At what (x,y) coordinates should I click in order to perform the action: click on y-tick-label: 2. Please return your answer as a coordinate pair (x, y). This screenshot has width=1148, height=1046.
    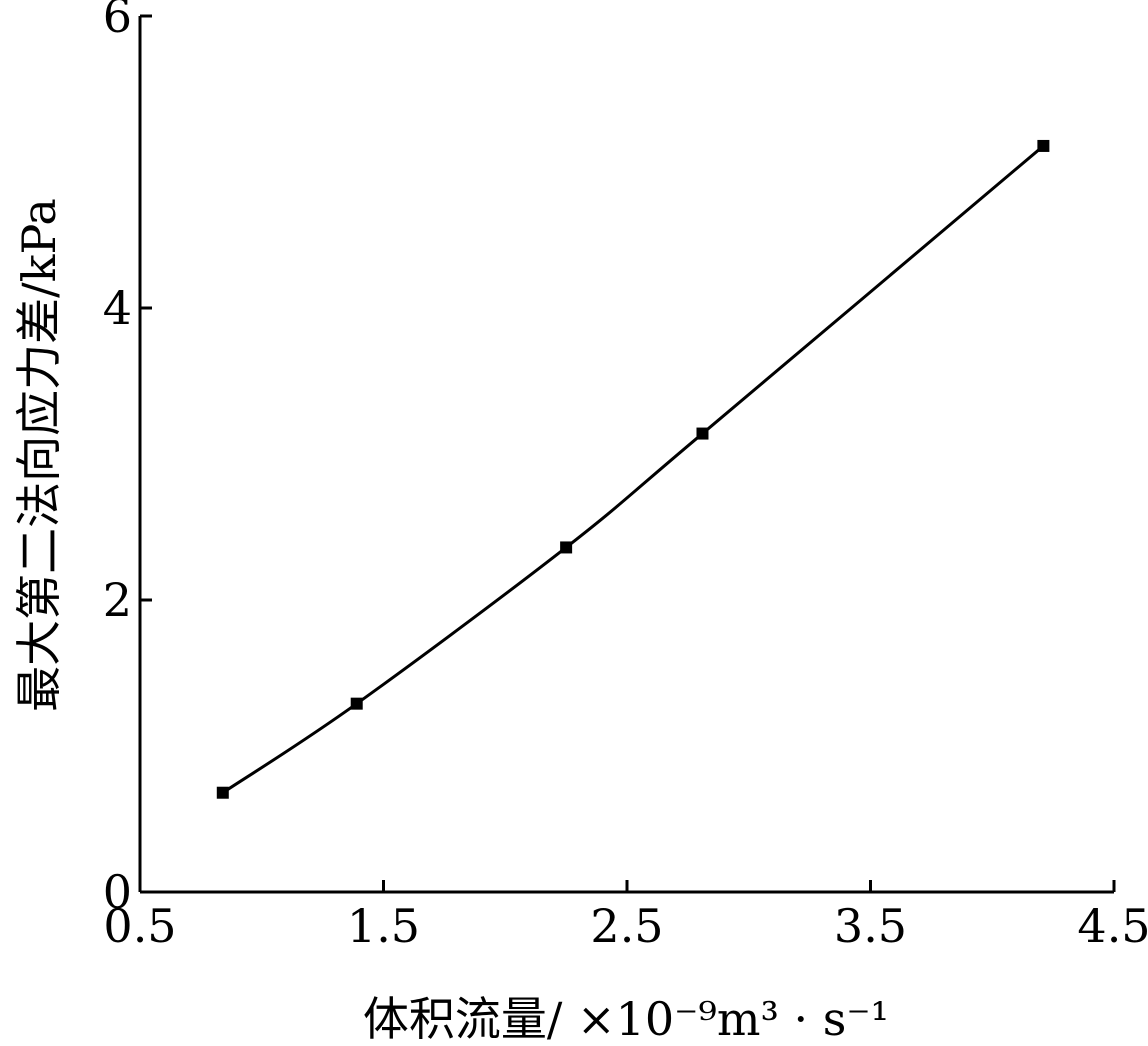
    Looking at the image, I should click on (117, 600).